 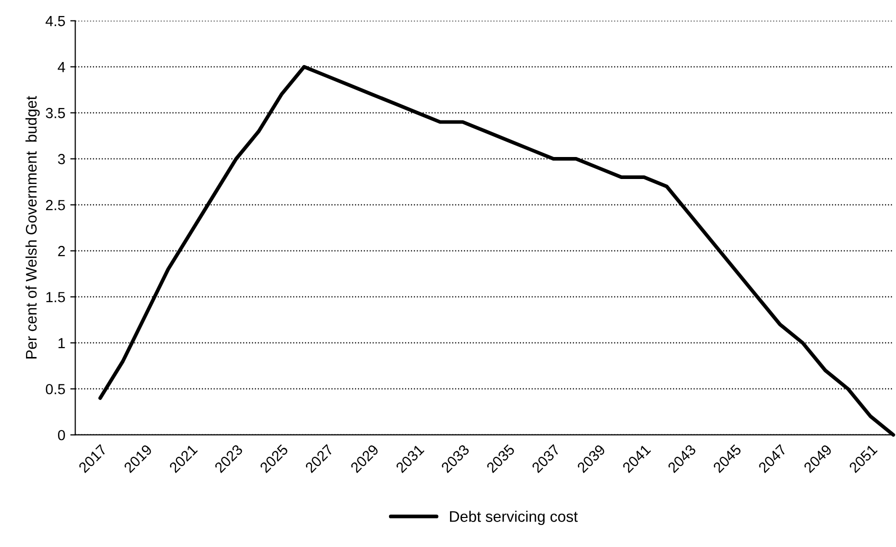 I want to click on y-tick-label: 4, so click(x=62, y=67).